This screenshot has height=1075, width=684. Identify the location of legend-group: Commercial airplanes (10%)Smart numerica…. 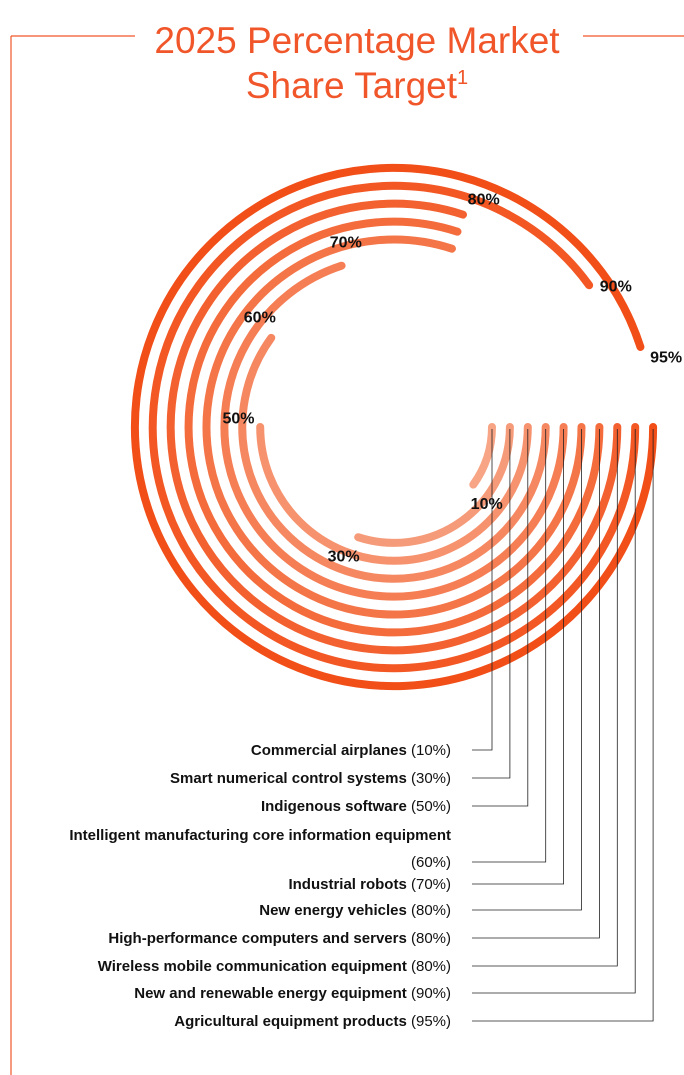
(260, 886).